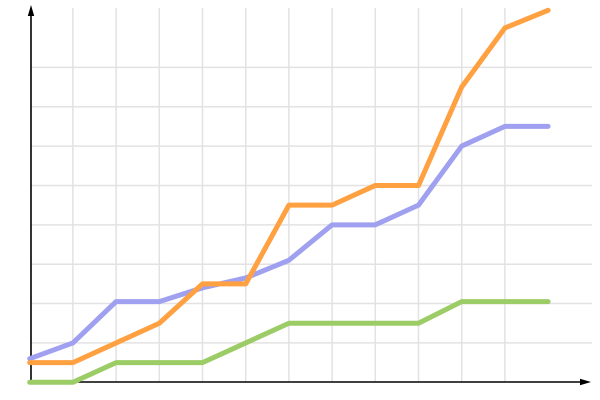  What do you see at coordinates (585, 382) in the screenshot?
I see `x-axis-arrow-icon` at bounding box center [585, 382].